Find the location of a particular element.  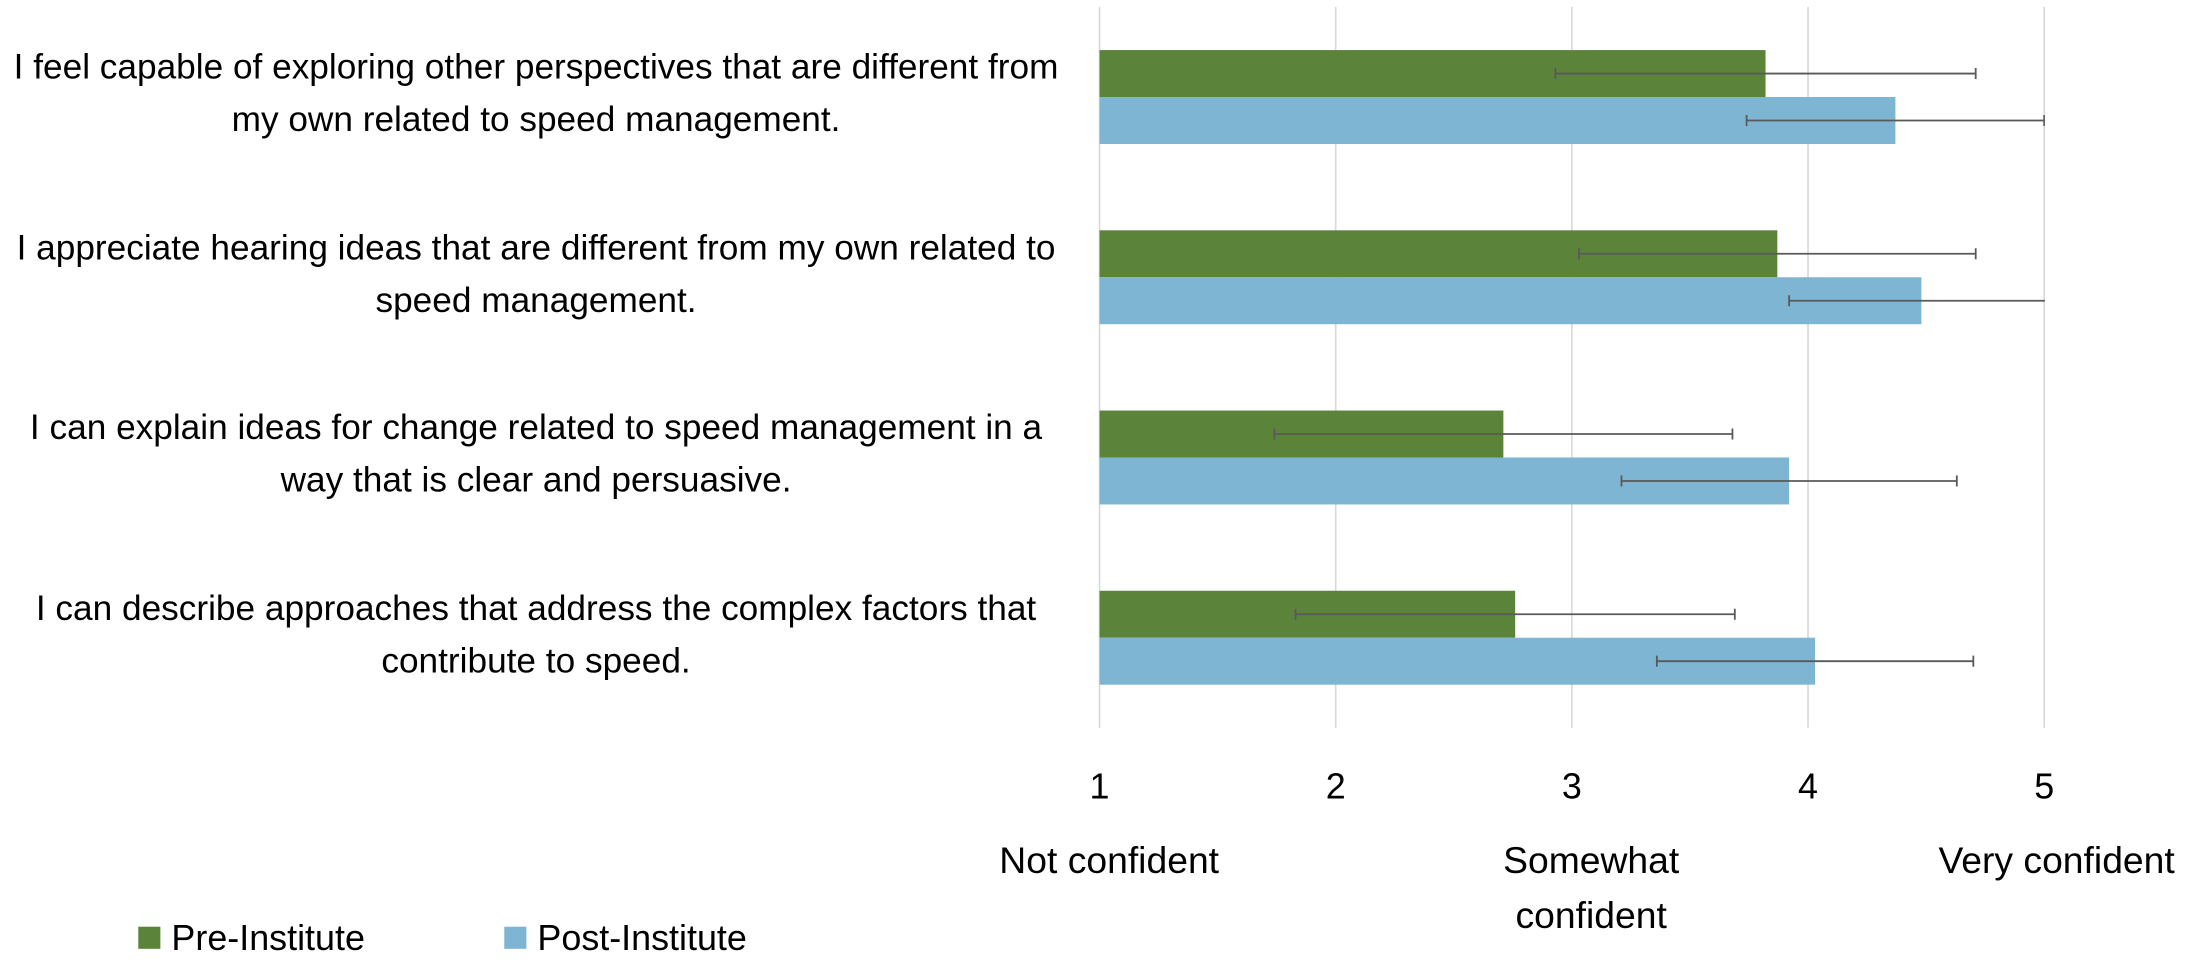

bar is located at coordinates (1510, 301).